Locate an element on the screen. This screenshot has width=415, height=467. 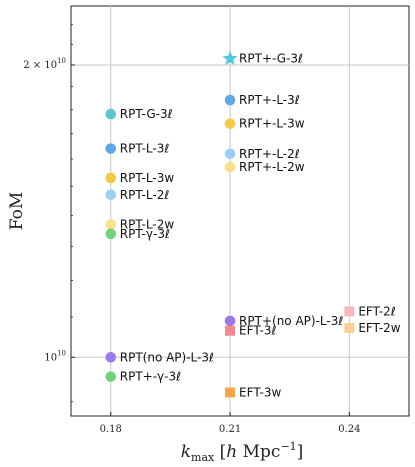
data-label: RPT-G-3ℓ is located at coordinates (146, 114).